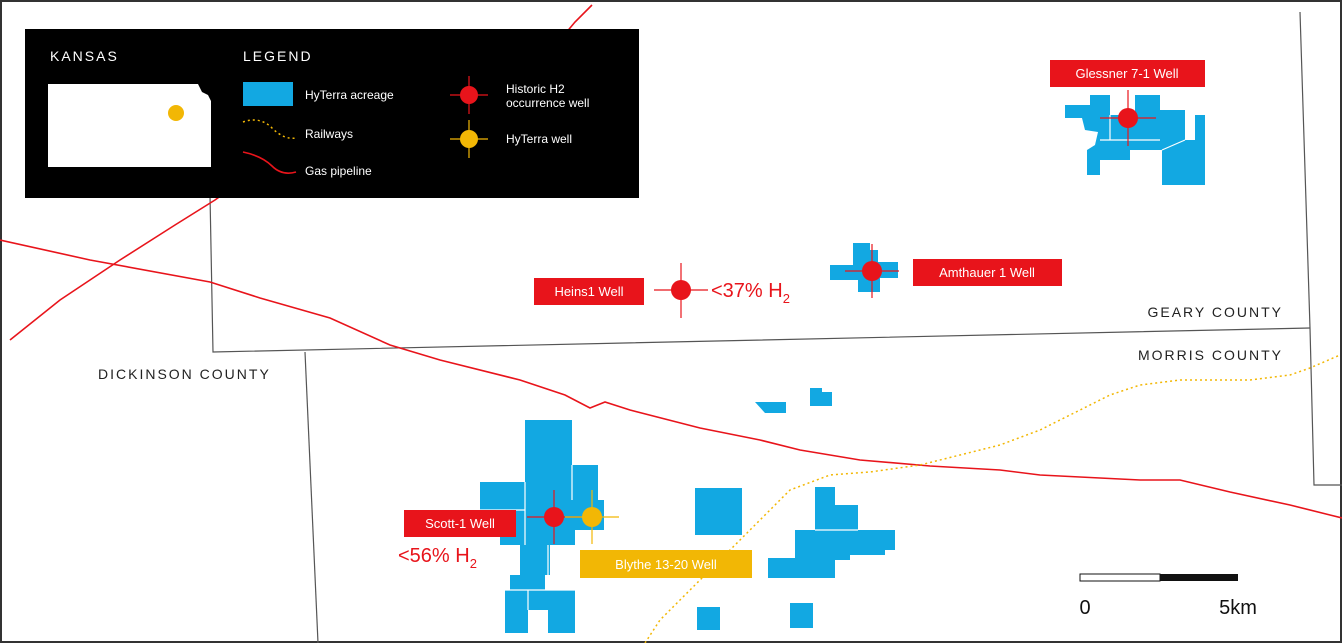  I want to click on legend-railway-symbol, so click(269, 129).